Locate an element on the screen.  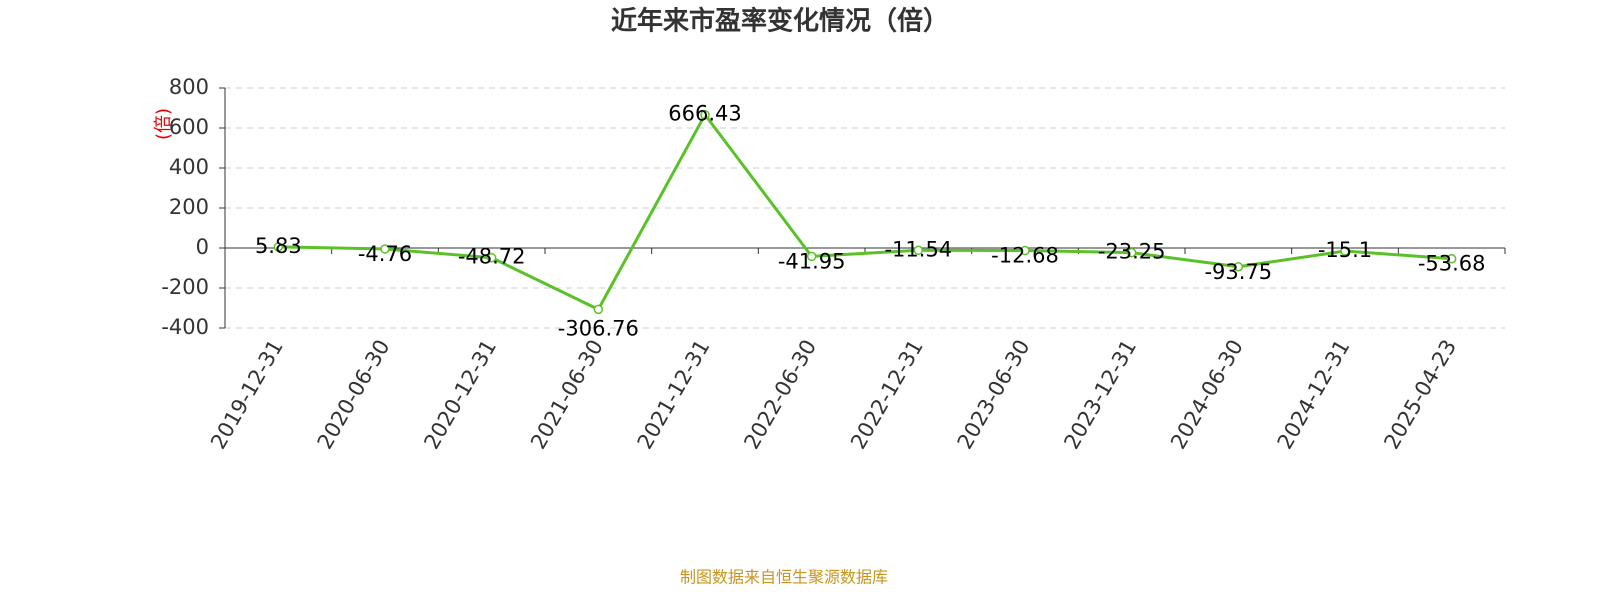
data-label: -53.68 is located at coordinates (1452, 264).